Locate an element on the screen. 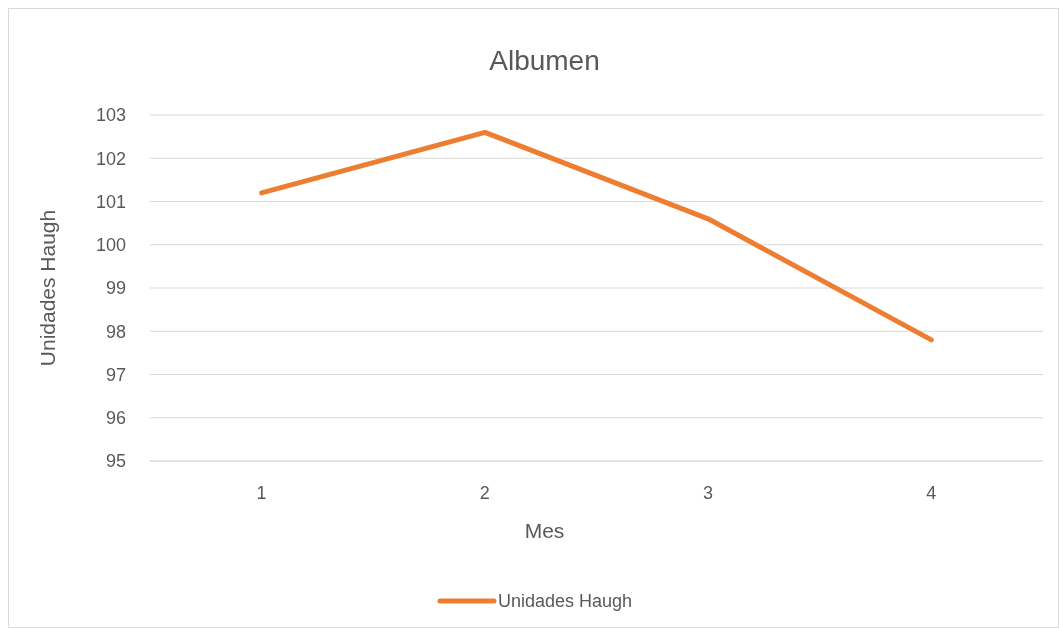 This screenshot has height=628, width=1059. chart-title: Albumen is located at coordinates (544, 60).